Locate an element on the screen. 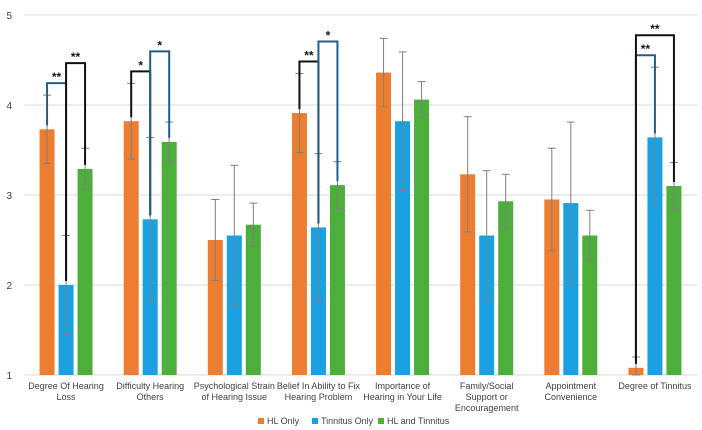  x-category-label-line: of Hearing Issue is located at coordinates (235, 397).